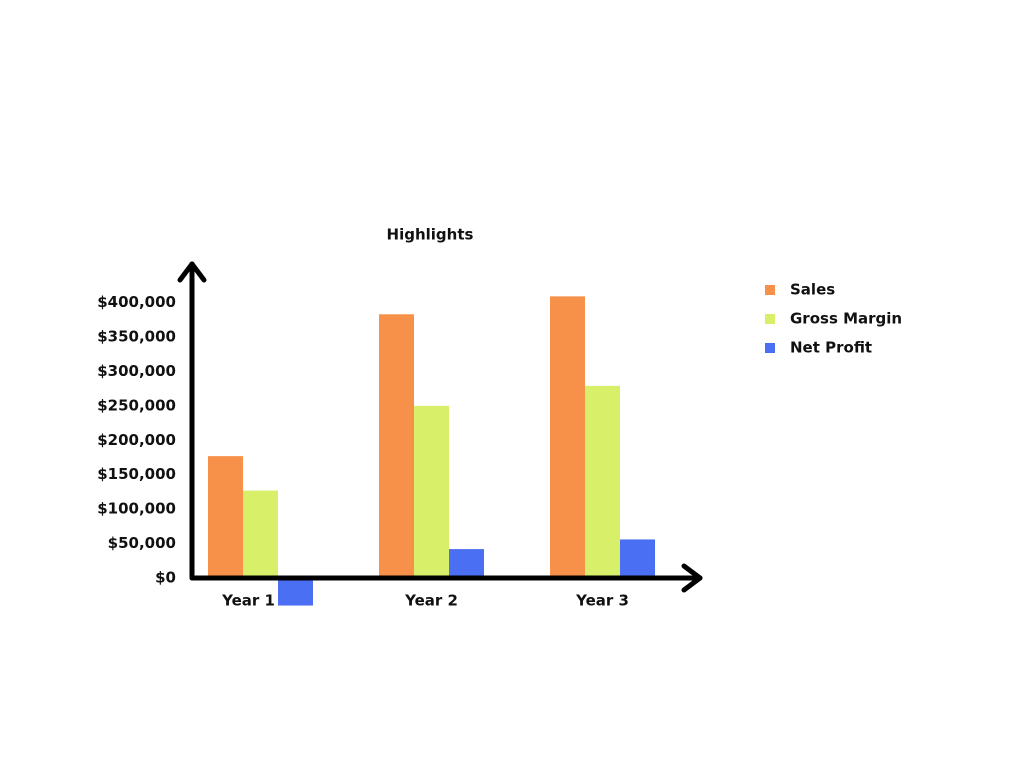 Image resolution: width=1024 pixels, height=768 pixels. Describe the element at coordinates (602, 601) in the screenshot. I see `x-tick-label: Year 3` at that location.